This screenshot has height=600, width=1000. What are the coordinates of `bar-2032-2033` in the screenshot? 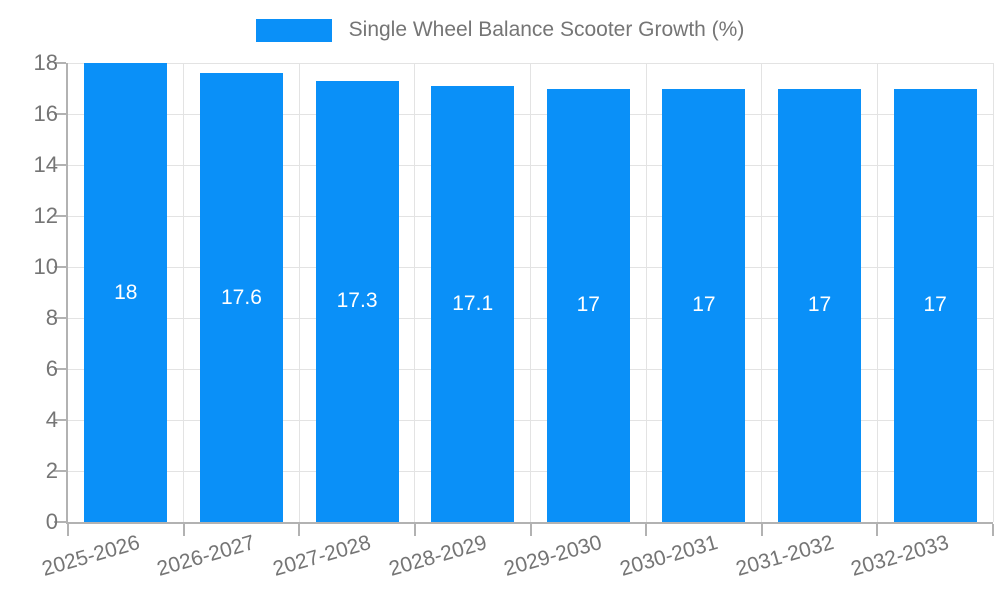 It's located at (935, 305).